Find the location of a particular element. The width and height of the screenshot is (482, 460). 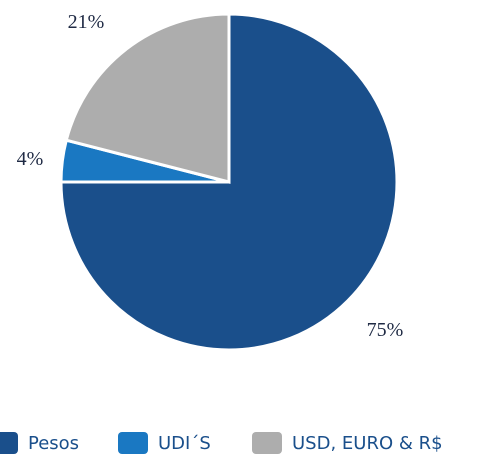

data-label: 4% is located at coordinates (30, 159).